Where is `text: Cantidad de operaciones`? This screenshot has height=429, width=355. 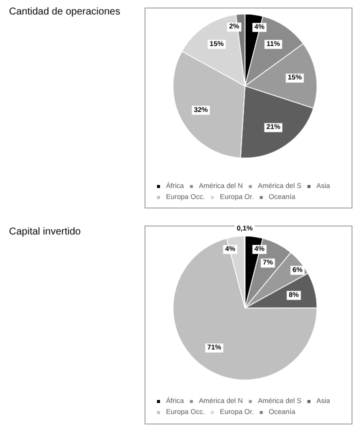
text: Cantidad de operaciones is located at coordinates (64, 12).